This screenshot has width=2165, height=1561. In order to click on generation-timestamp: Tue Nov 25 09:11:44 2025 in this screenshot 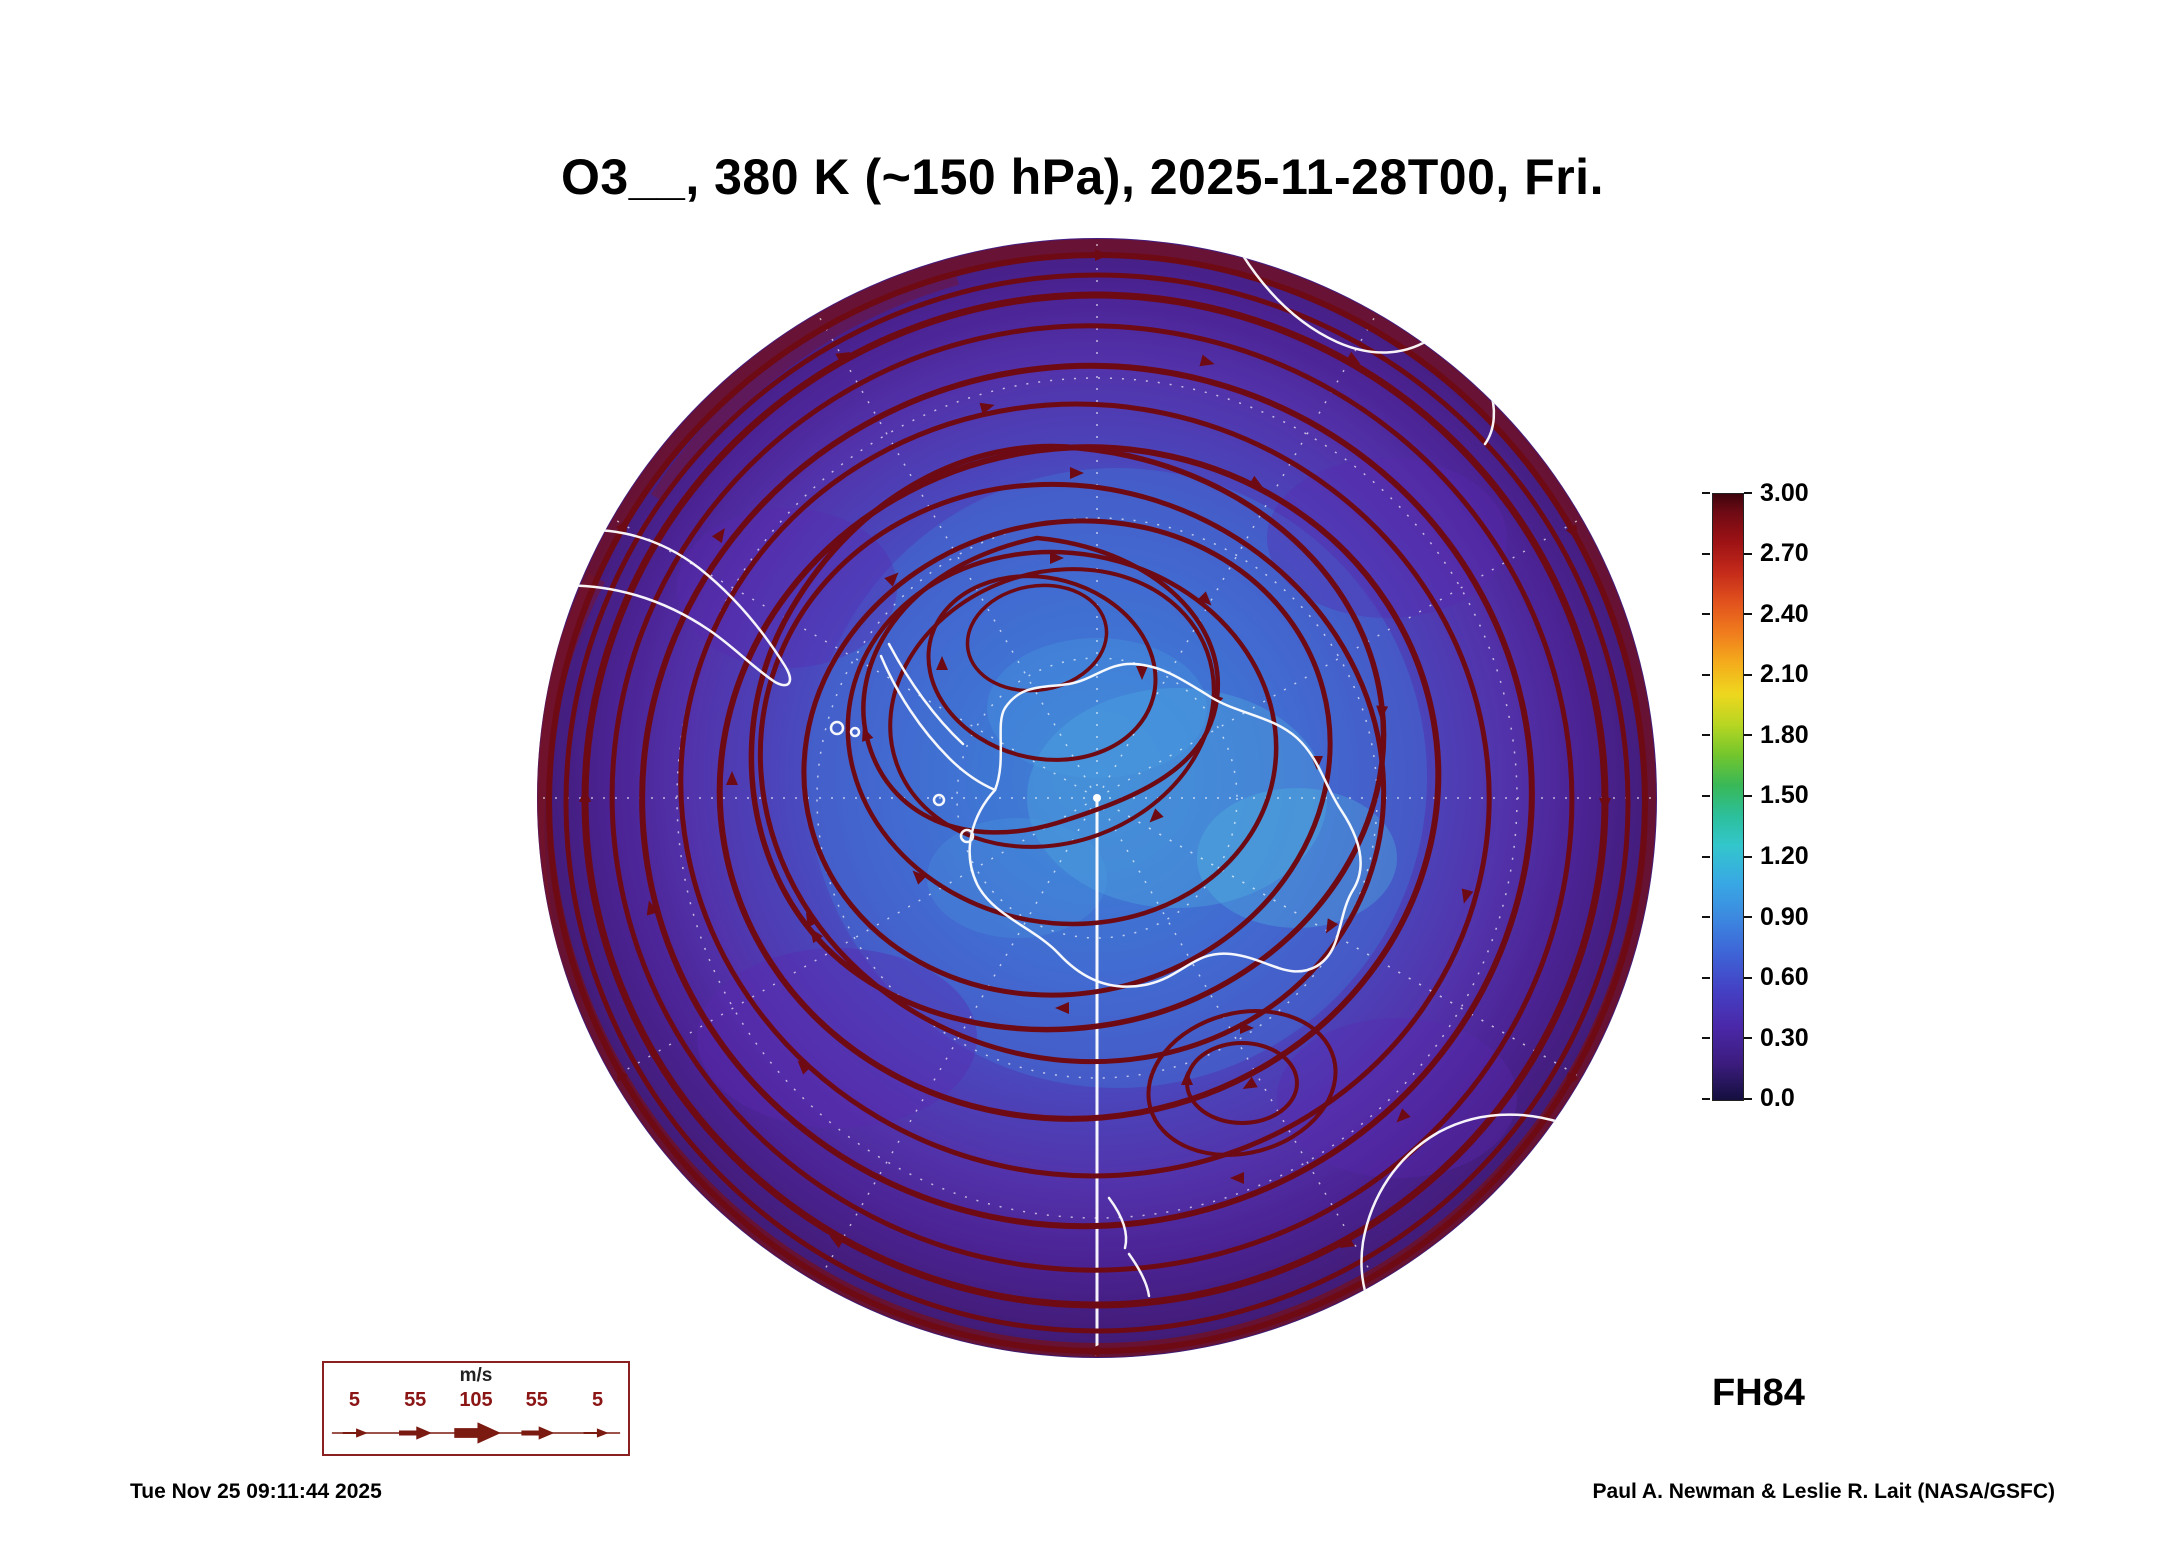, I will do `click(256, 1491)`.